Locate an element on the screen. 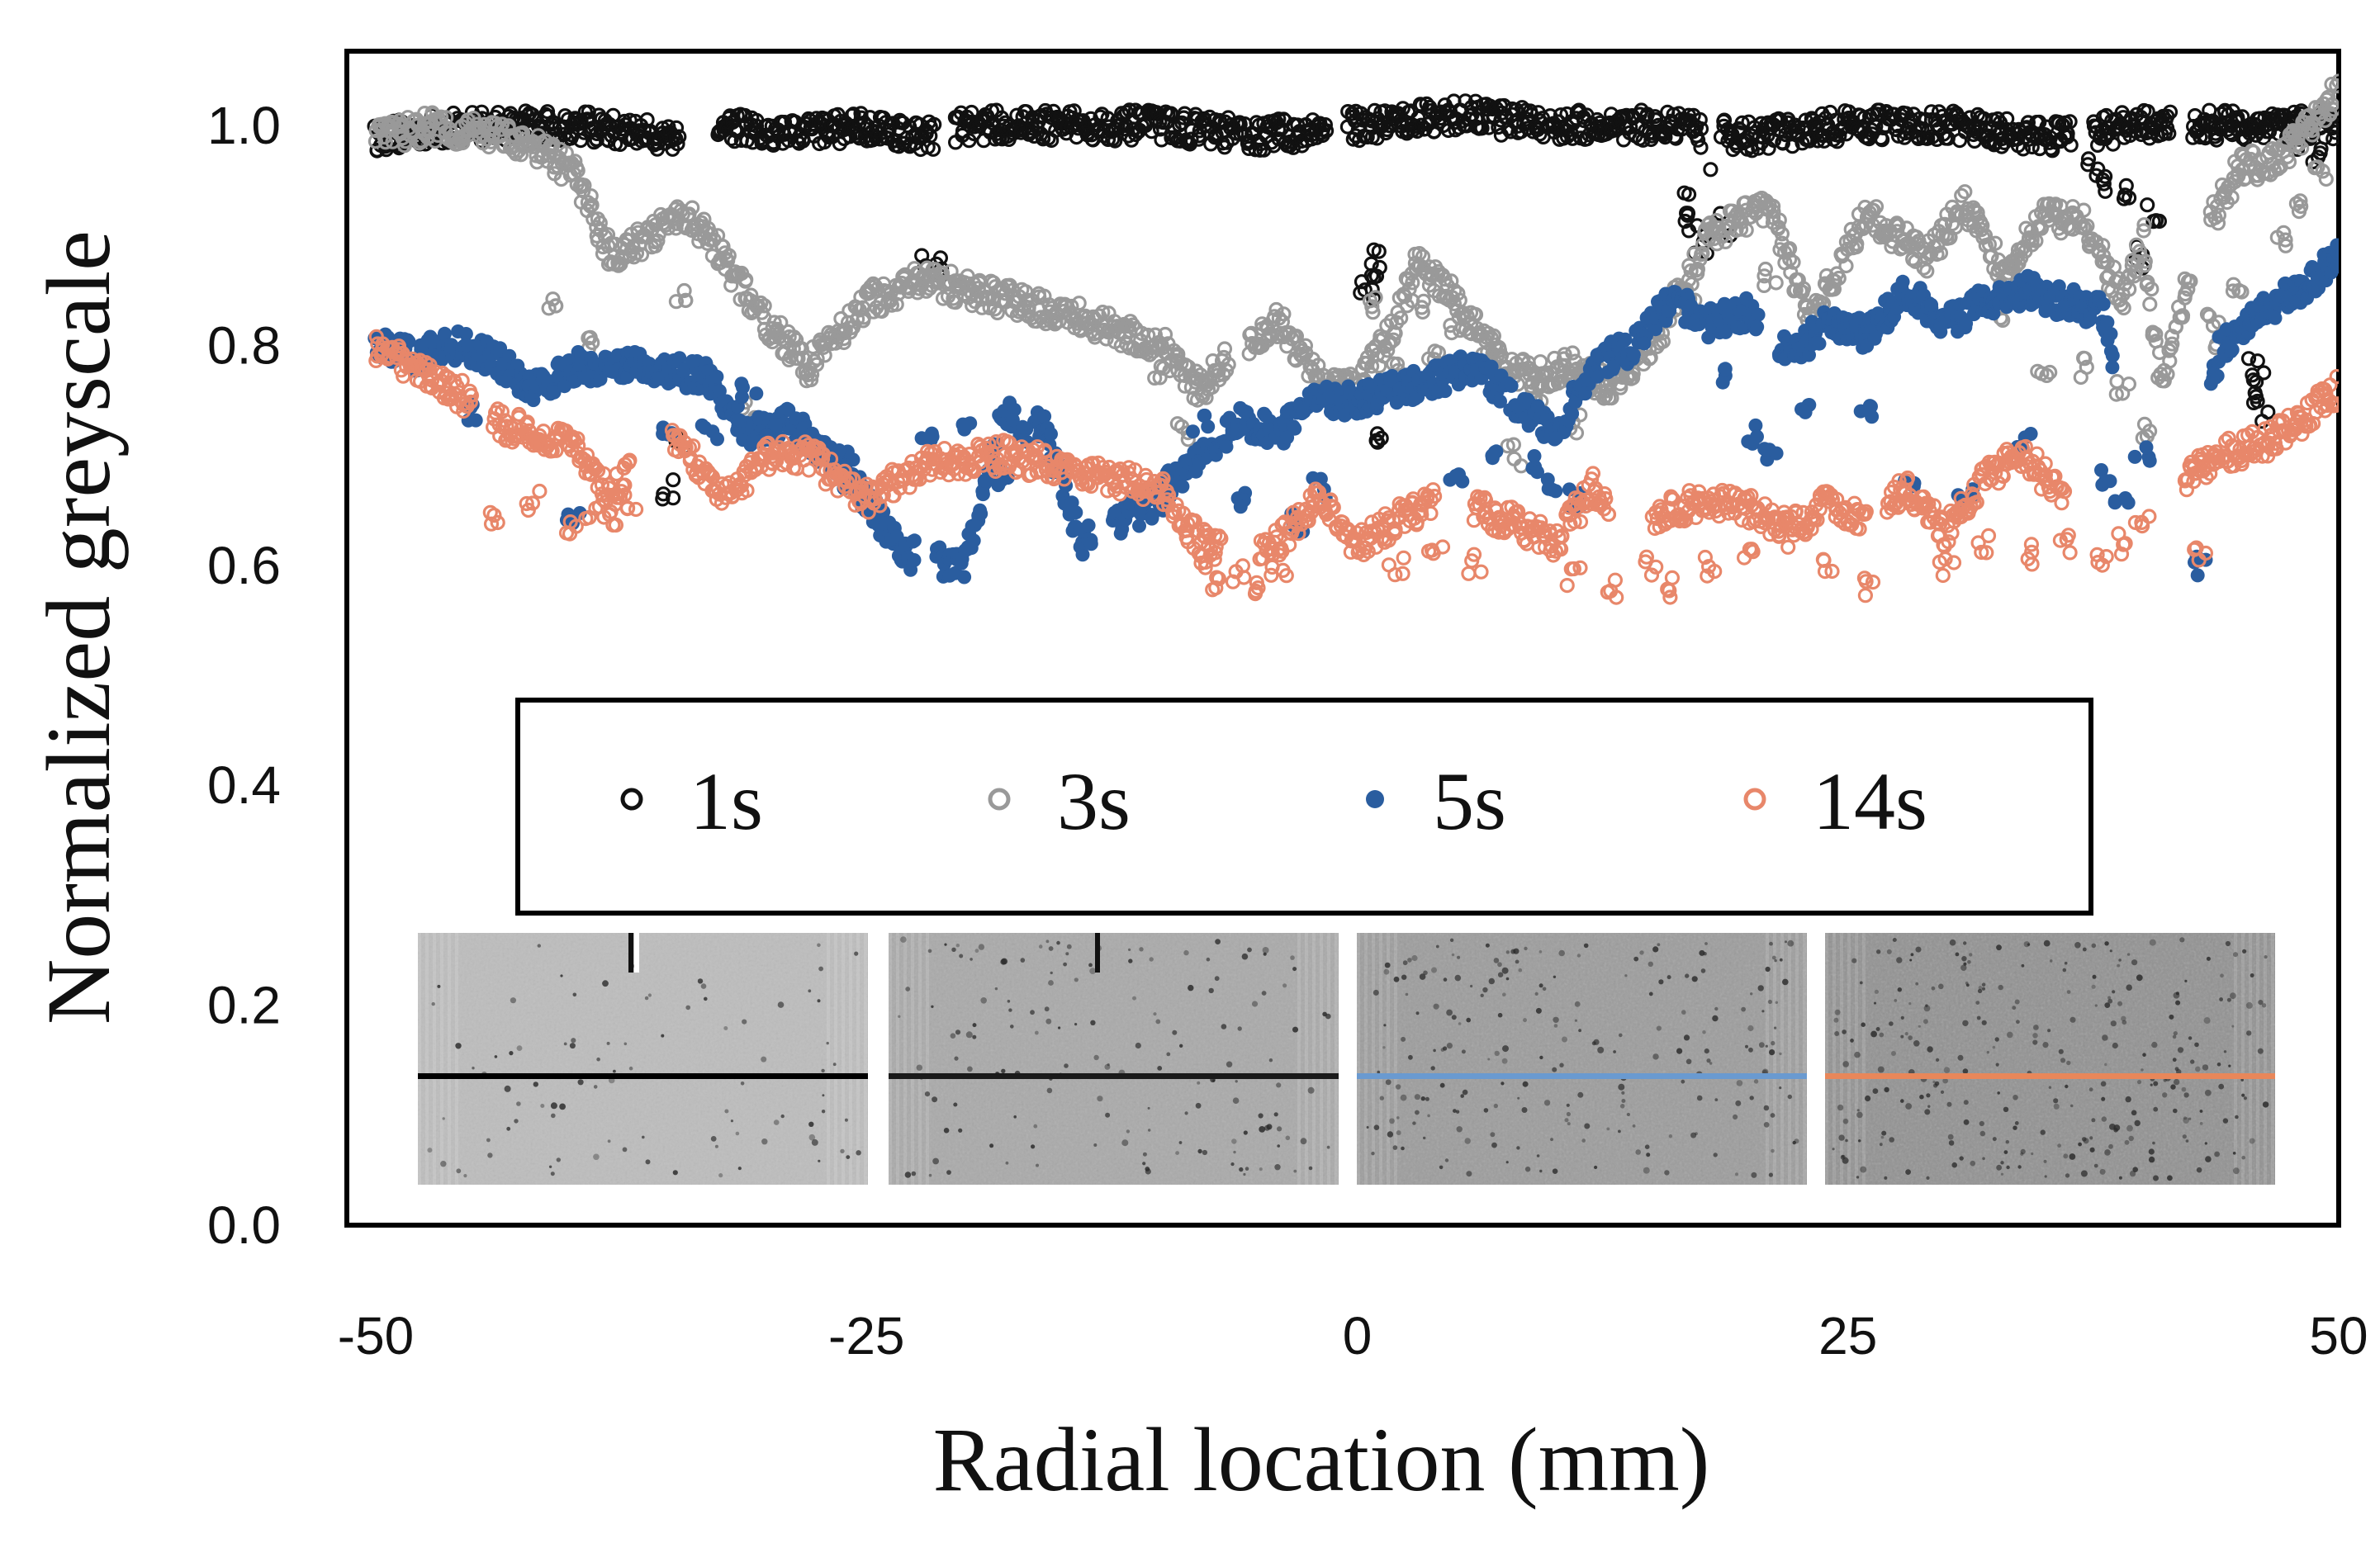  y-tick-label: 0.6 is located at coordinates (244, 565).